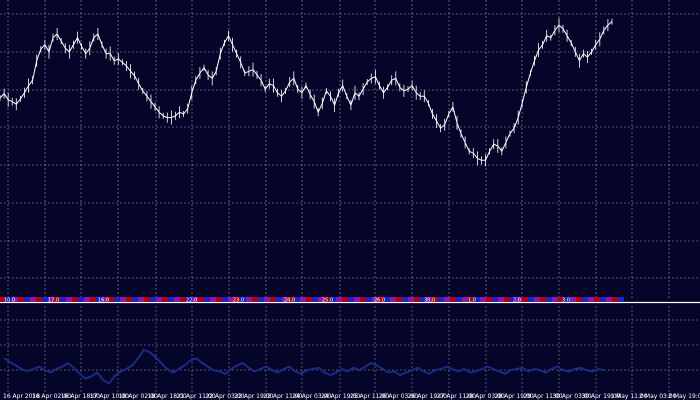 This screenshot has width=700, height=400. What do you see at coordinates (289, 301) in the screenshot?
I see `strip-label: 24.0` at bounding box center [289, 301].